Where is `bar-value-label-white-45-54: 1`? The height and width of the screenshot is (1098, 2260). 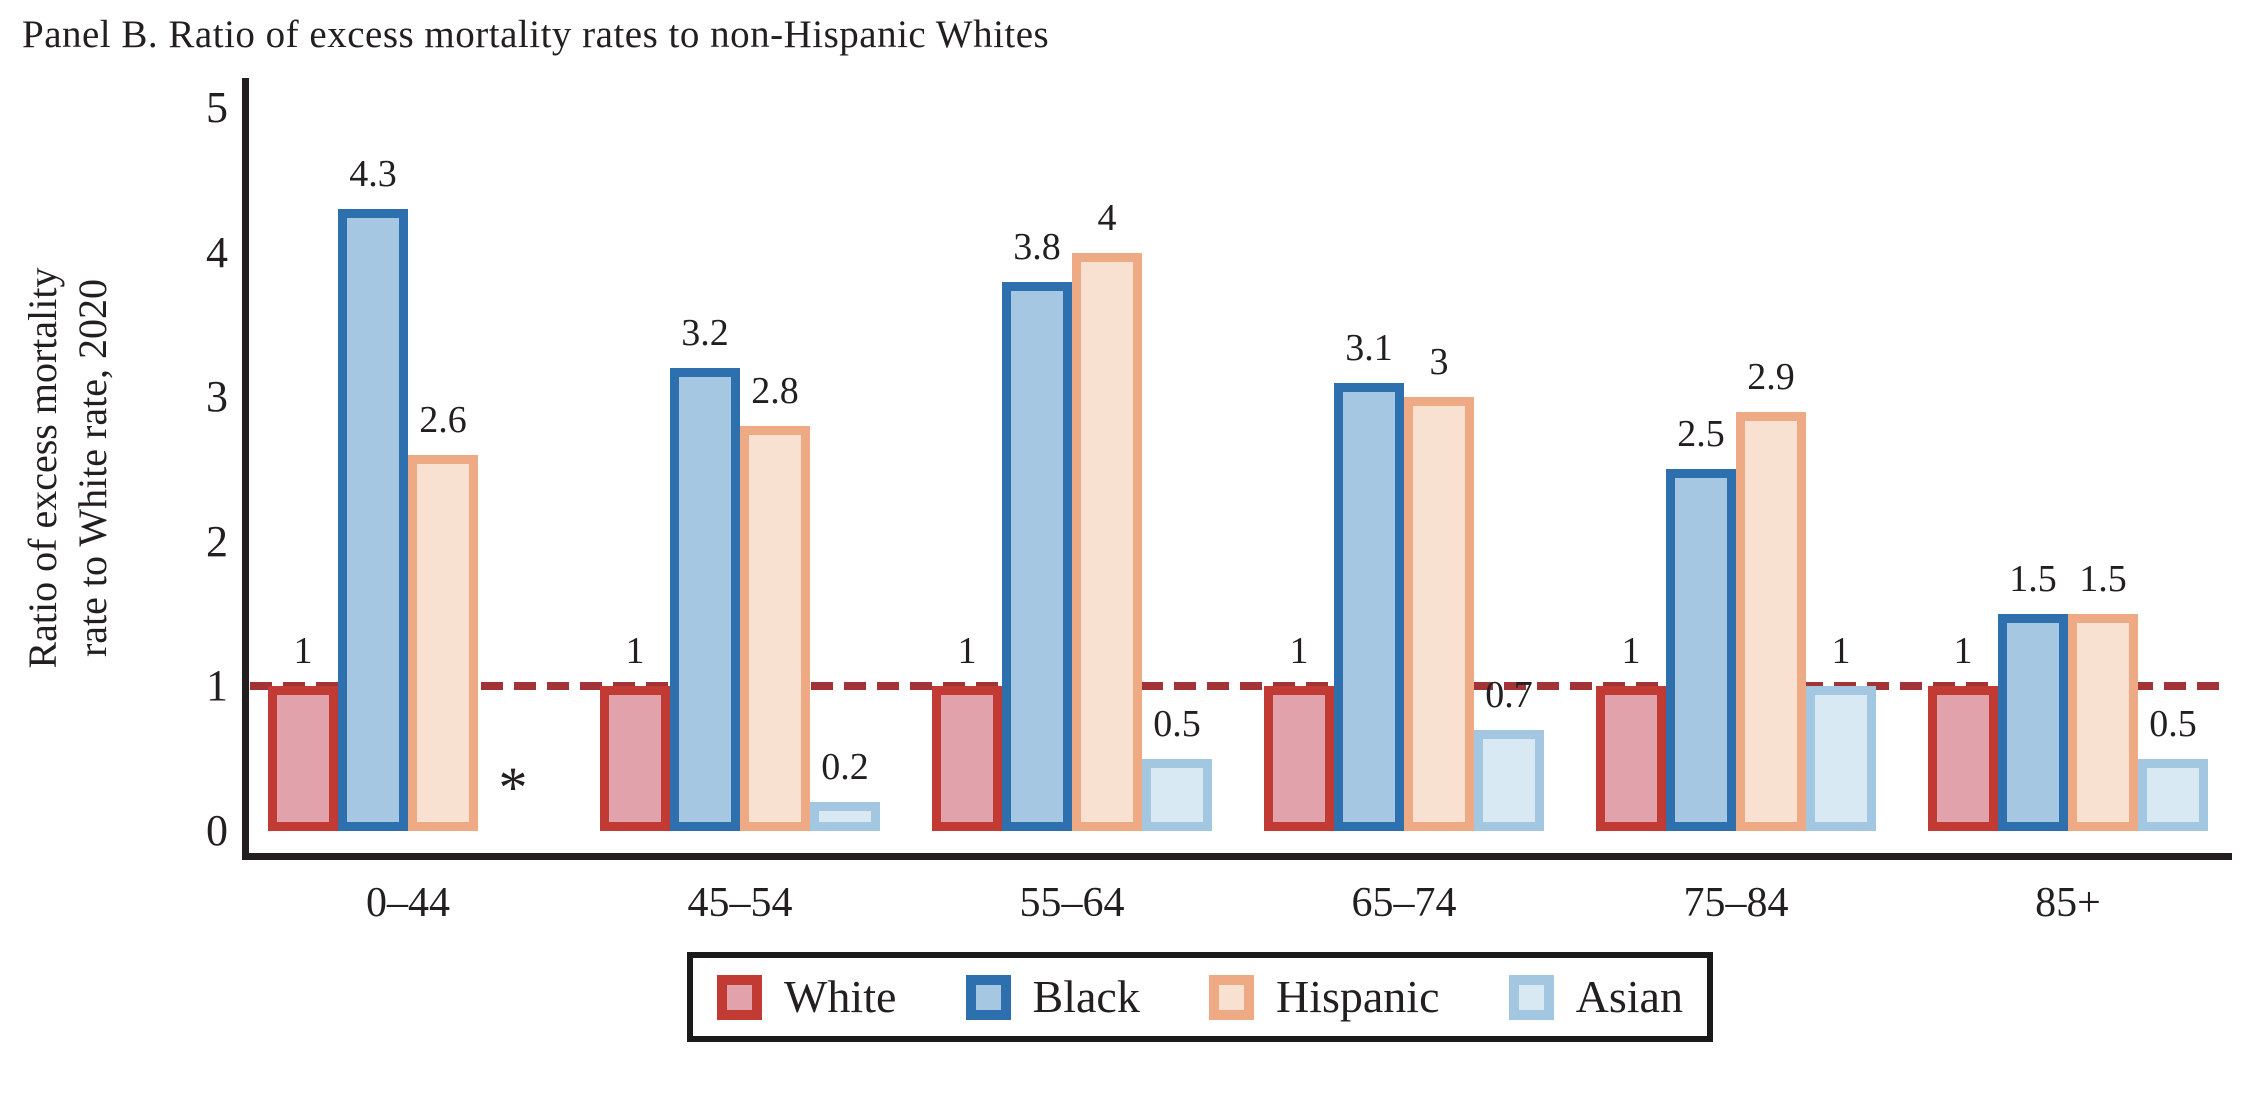 bar-value-label-white-45-54: 1 is located at coordinates (635, 651).